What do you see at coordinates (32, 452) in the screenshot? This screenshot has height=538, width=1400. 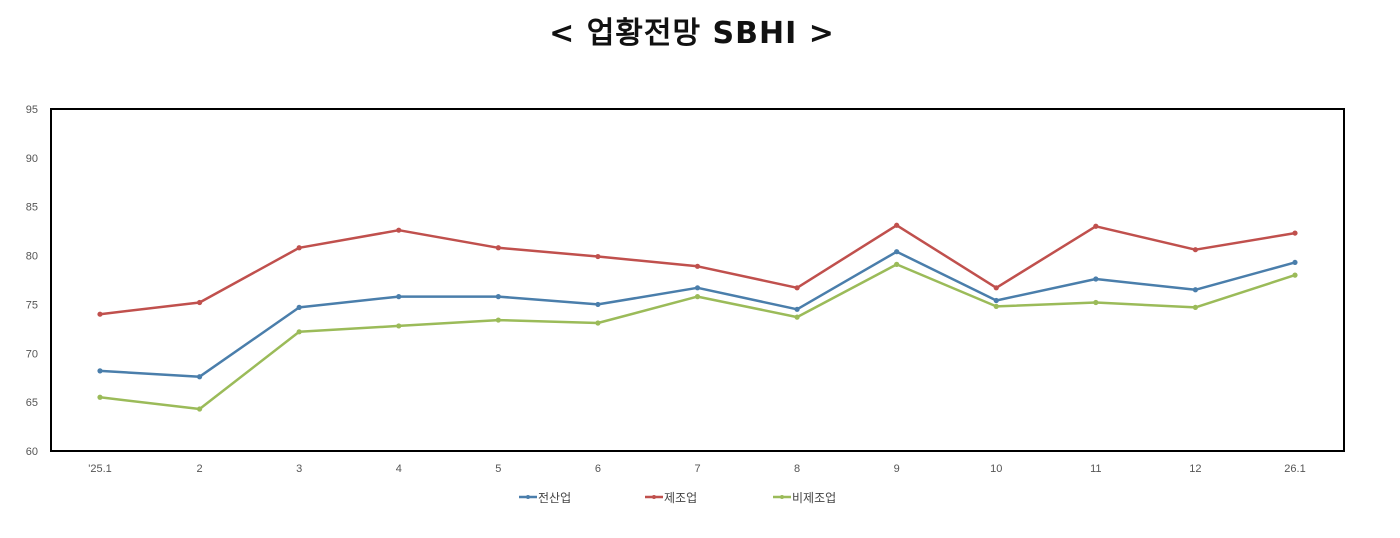 I see `y-tick-label: 60` at bounding box center [32, 452].